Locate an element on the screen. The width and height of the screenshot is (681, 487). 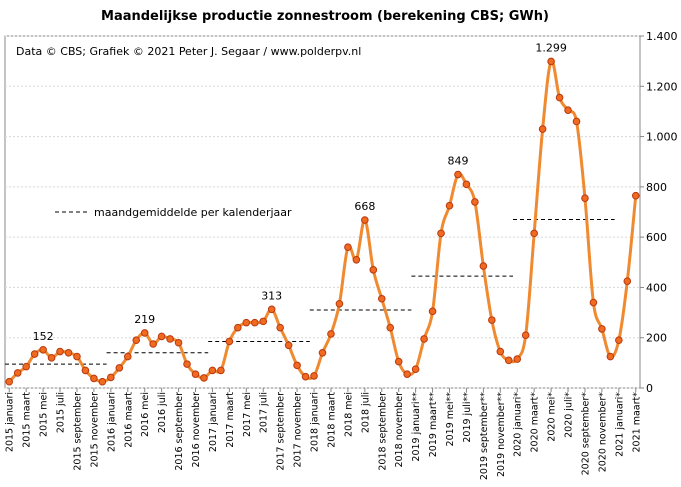
x-tick-label: 2019 november** is located at coordinates (501, 434).